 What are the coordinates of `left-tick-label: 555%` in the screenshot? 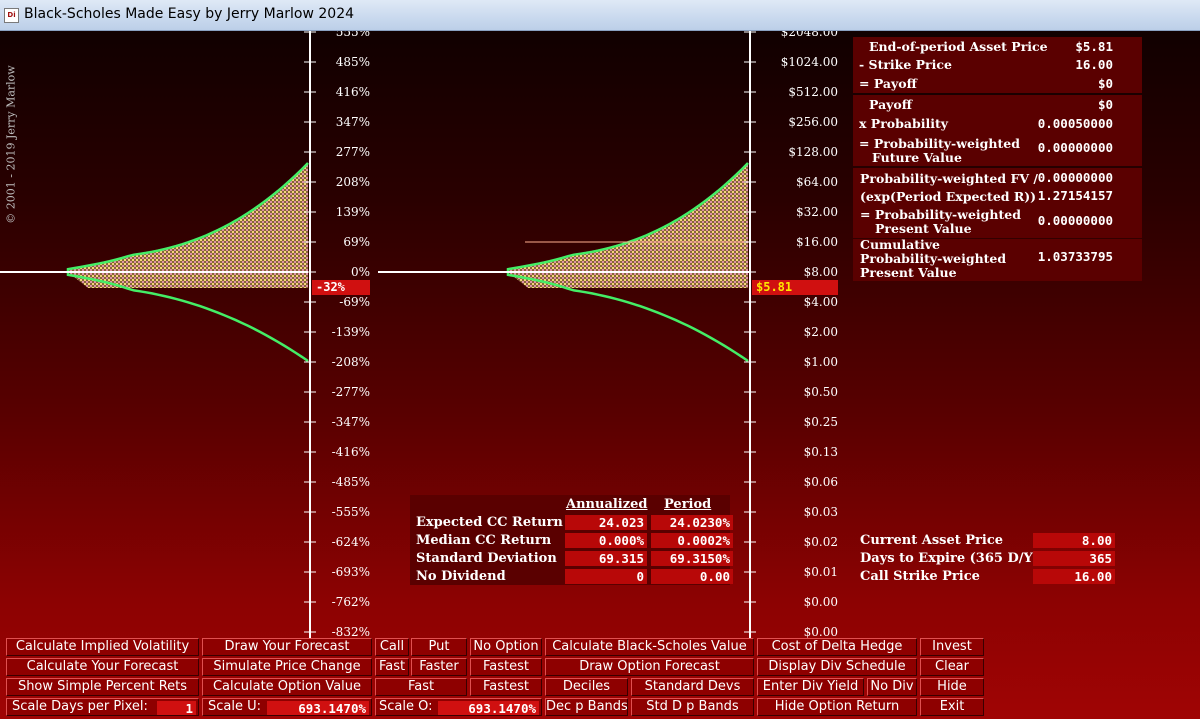 It's located at (353, 35).